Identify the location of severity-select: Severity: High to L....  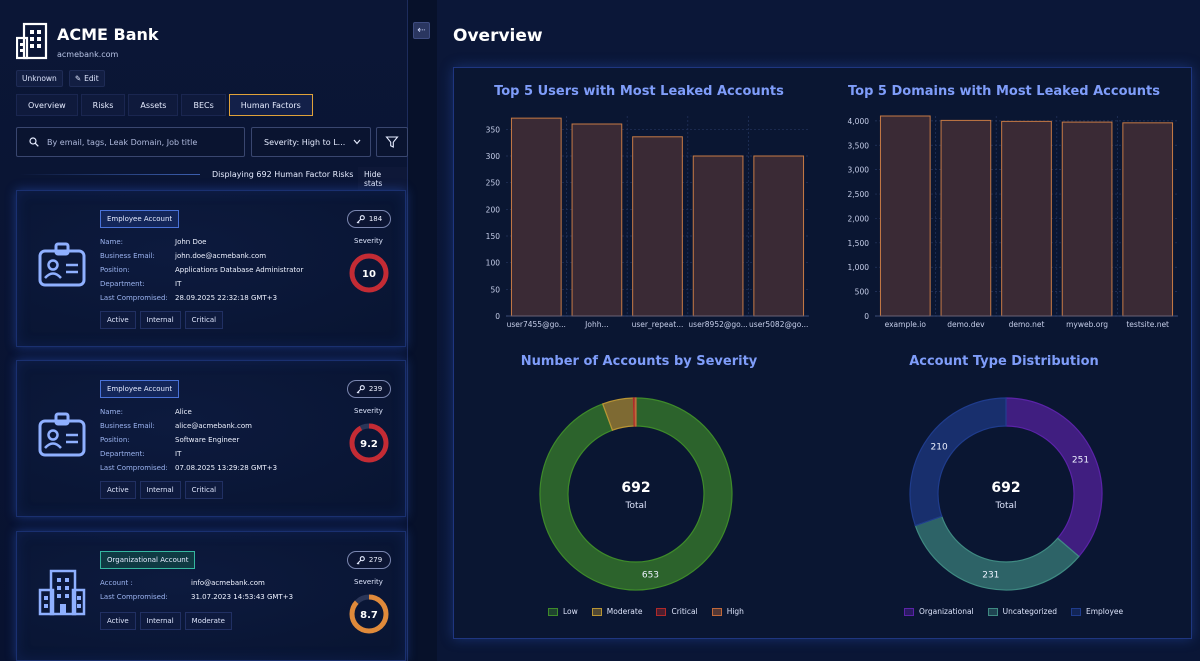
(311, 142).